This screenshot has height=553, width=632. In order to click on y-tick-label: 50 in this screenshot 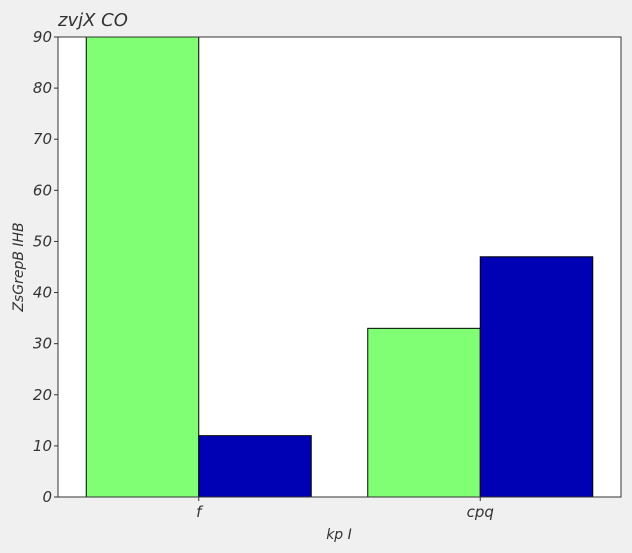, I will do `click(42, 241)`.